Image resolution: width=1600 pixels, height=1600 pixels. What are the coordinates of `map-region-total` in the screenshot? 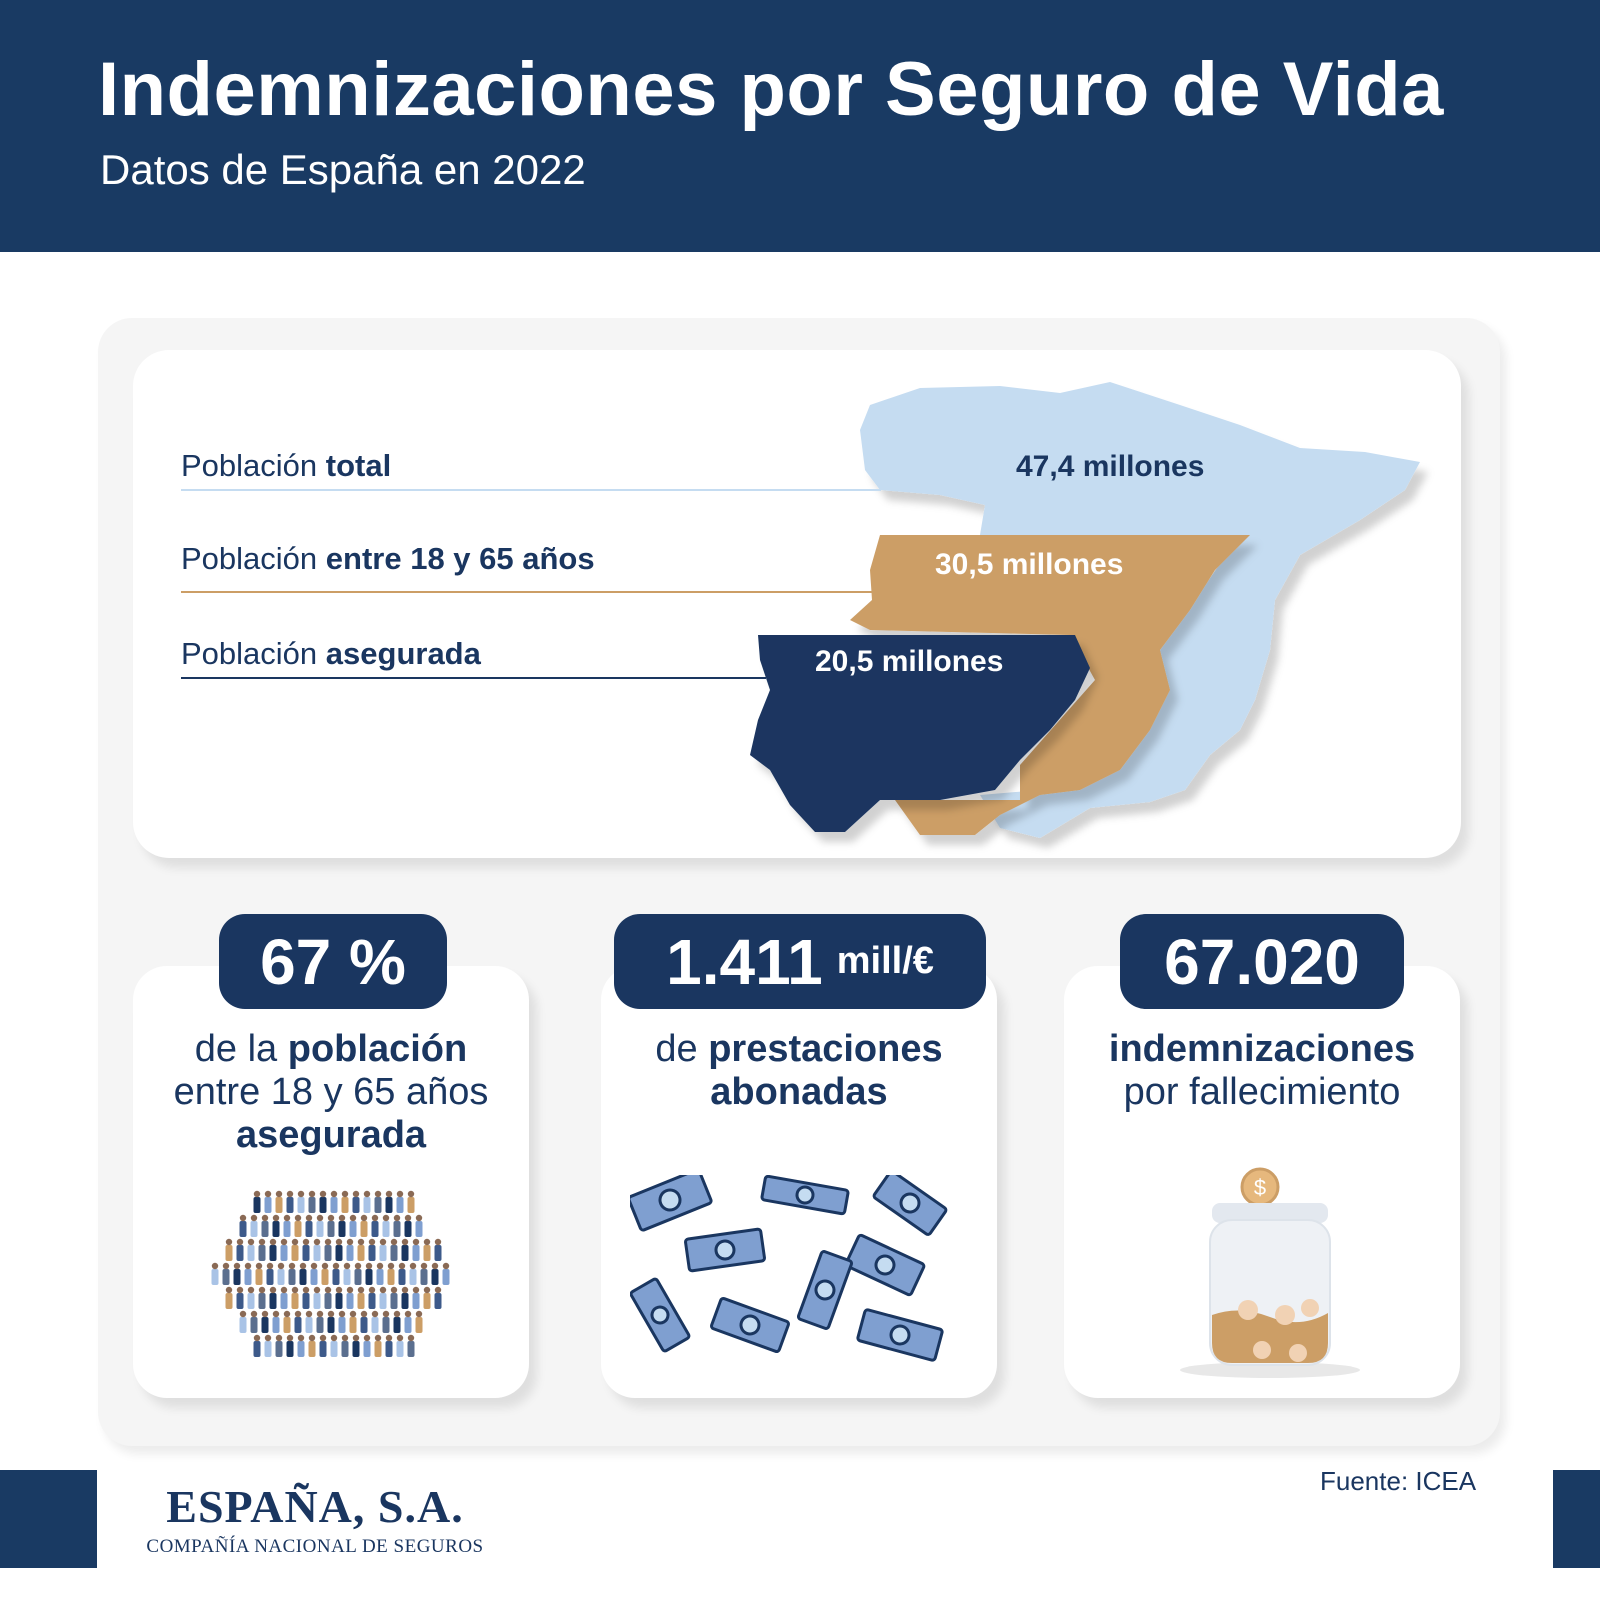 It's located at (1140, 610).